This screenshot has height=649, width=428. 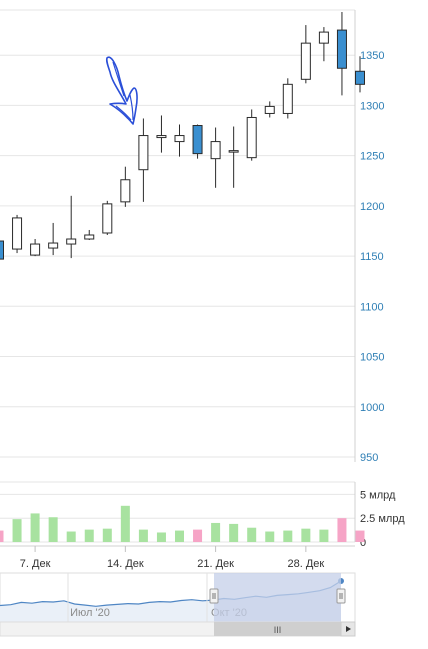 What do you see at coordinates (372, 358) in the screenshot?
I see `price-tick-label: 1050` at bounding box center [372, 358].